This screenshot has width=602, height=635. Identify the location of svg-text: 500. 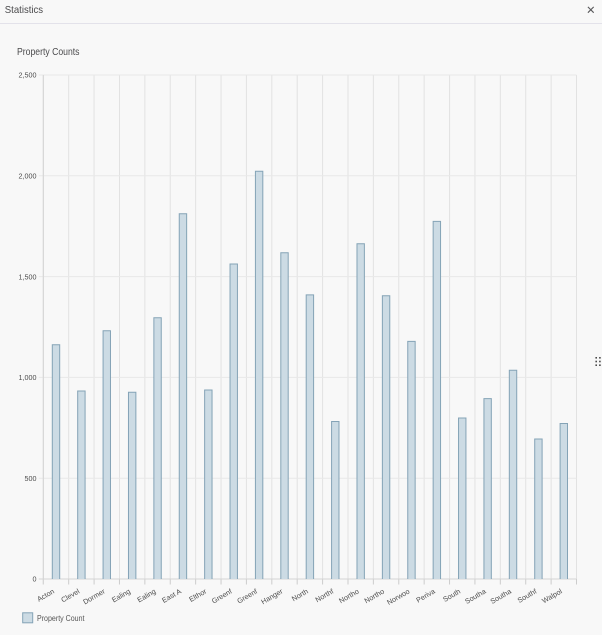
(31, 478).